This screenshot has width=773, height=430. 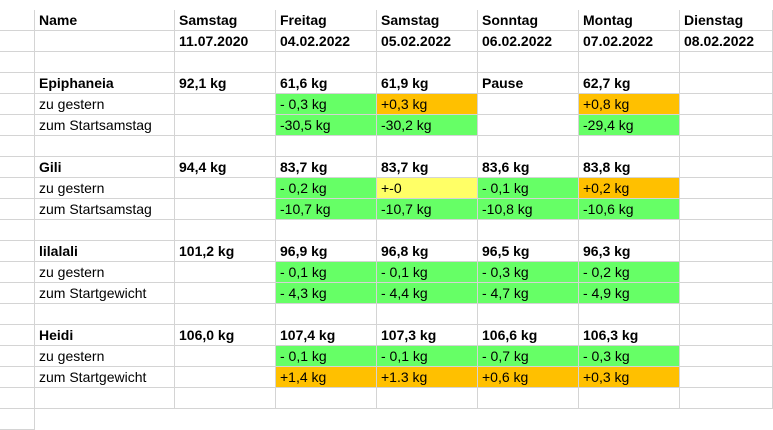 What do you see at coordinates (629, 104) in the screenshot?
I see `diff-cell: +0,8 kg` at bounding box center [629, 104].